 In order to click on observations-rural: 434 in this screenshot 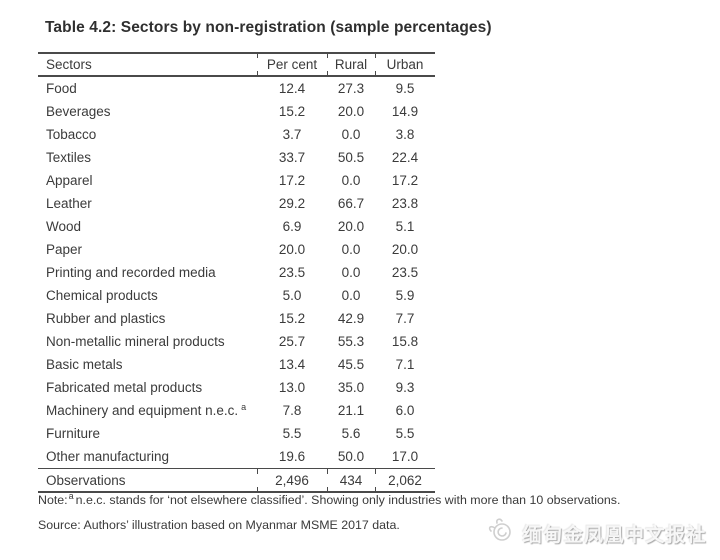, I will do `click(351, 480)`.